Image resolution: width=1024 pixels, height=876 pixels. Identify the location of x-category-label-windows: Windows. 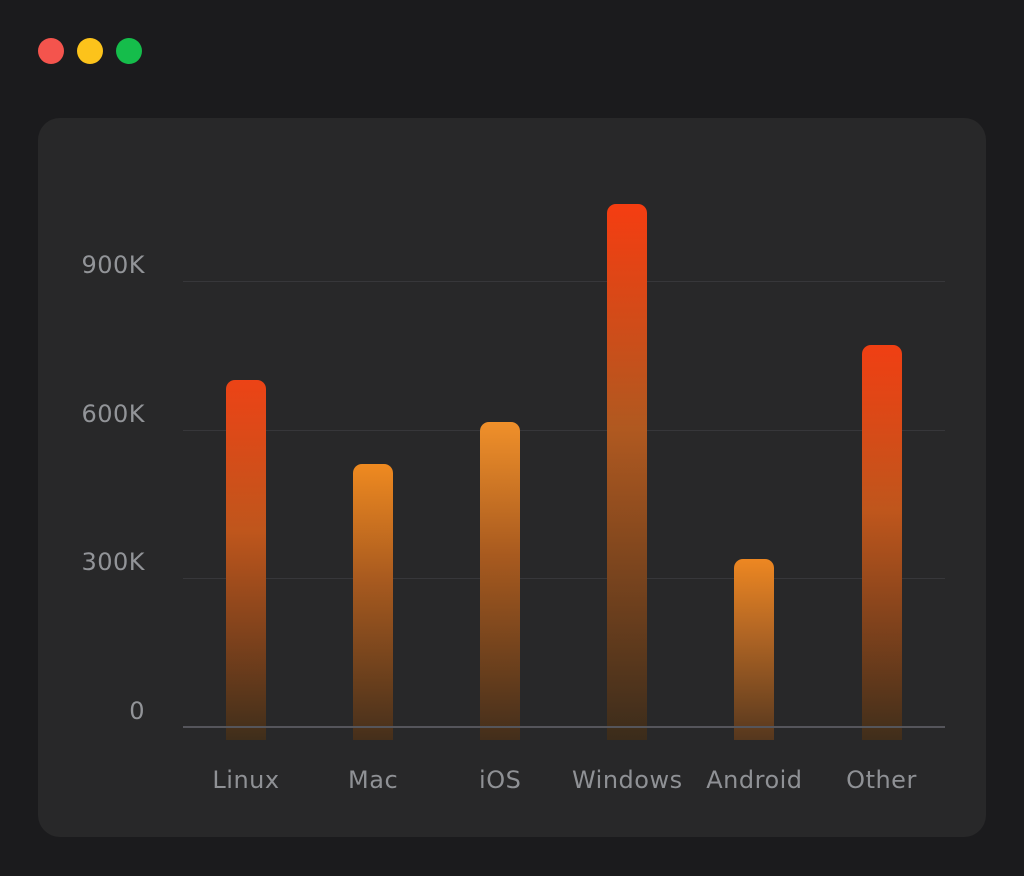
(627, 780).